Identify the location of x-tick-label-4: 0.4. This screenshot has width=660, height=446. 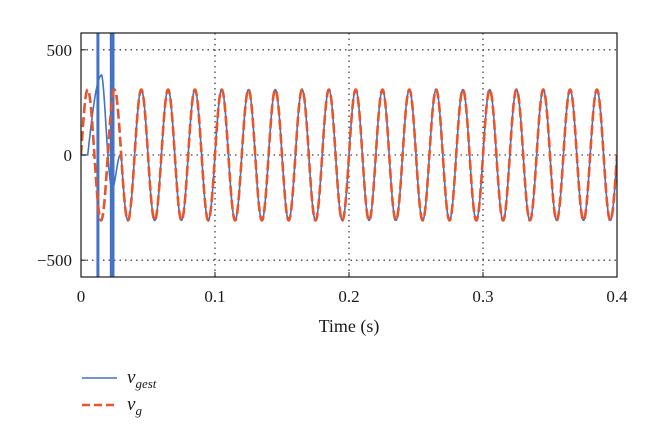
(617, 296).